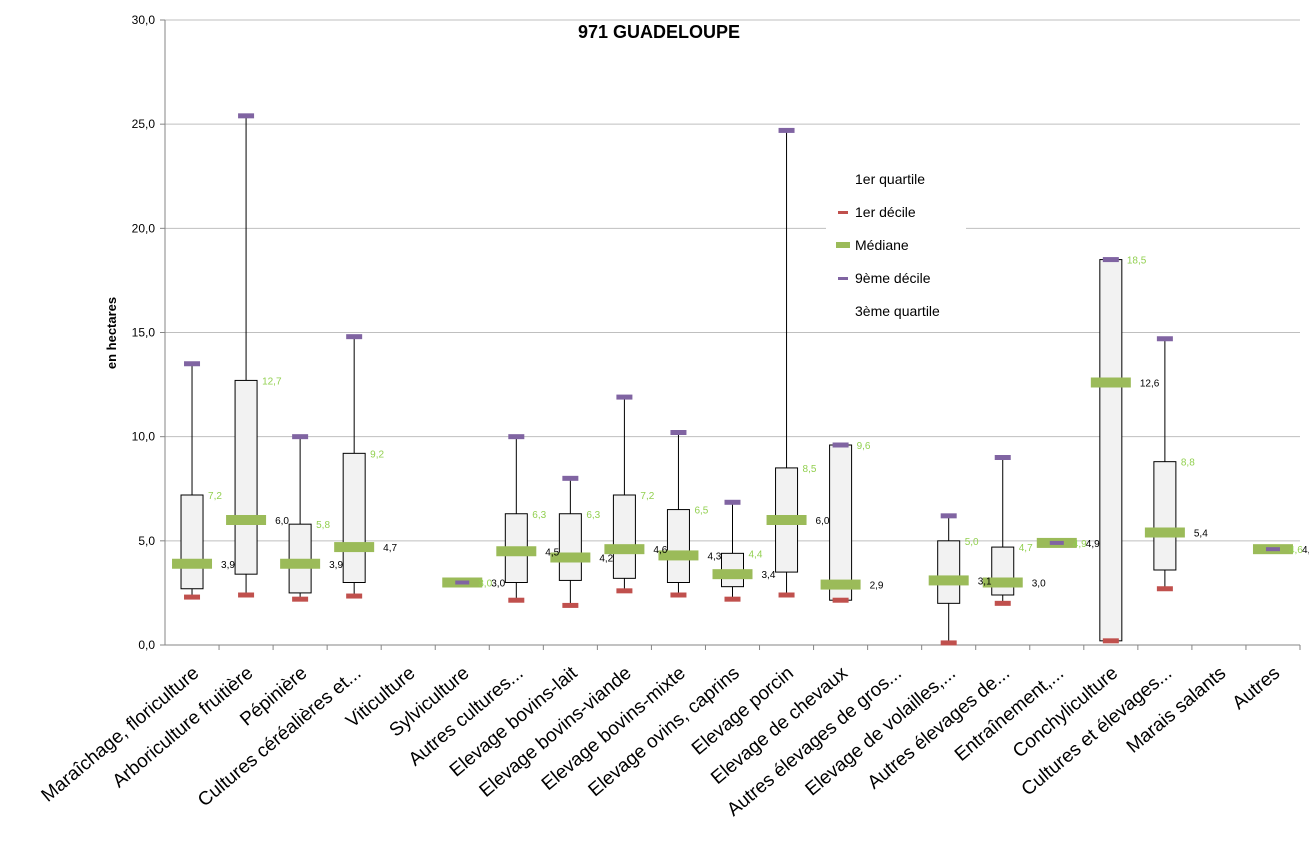 Image resolution: width=1309 pixels, height=858 pixels. What do you see at coordinates (111, 333) in the screenshot?
I see `y-axis-label: en hectares` at bounding box center [111, 333].